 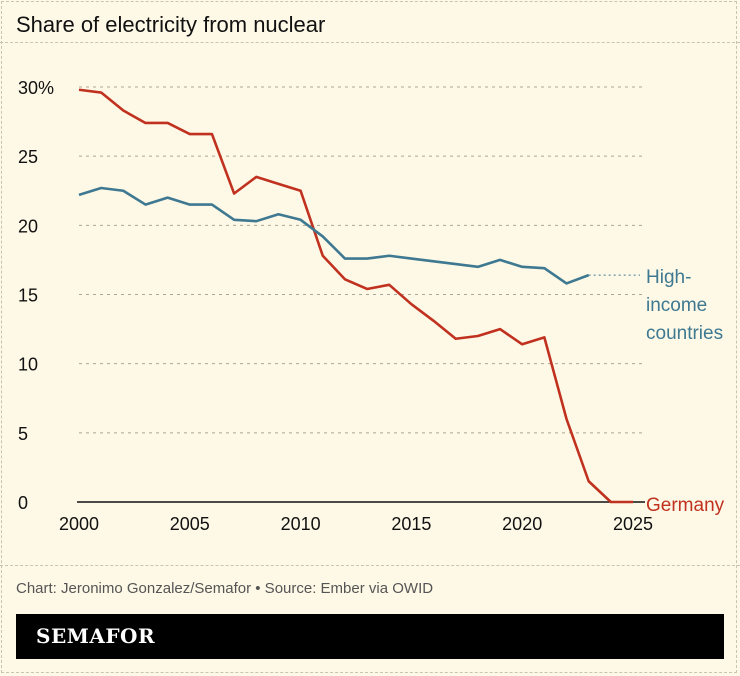 What do you see at coordinates (96, 636) in the screenshot?
I see `semafor-logo: SEMAFOR` at bounding box center [96, 636].